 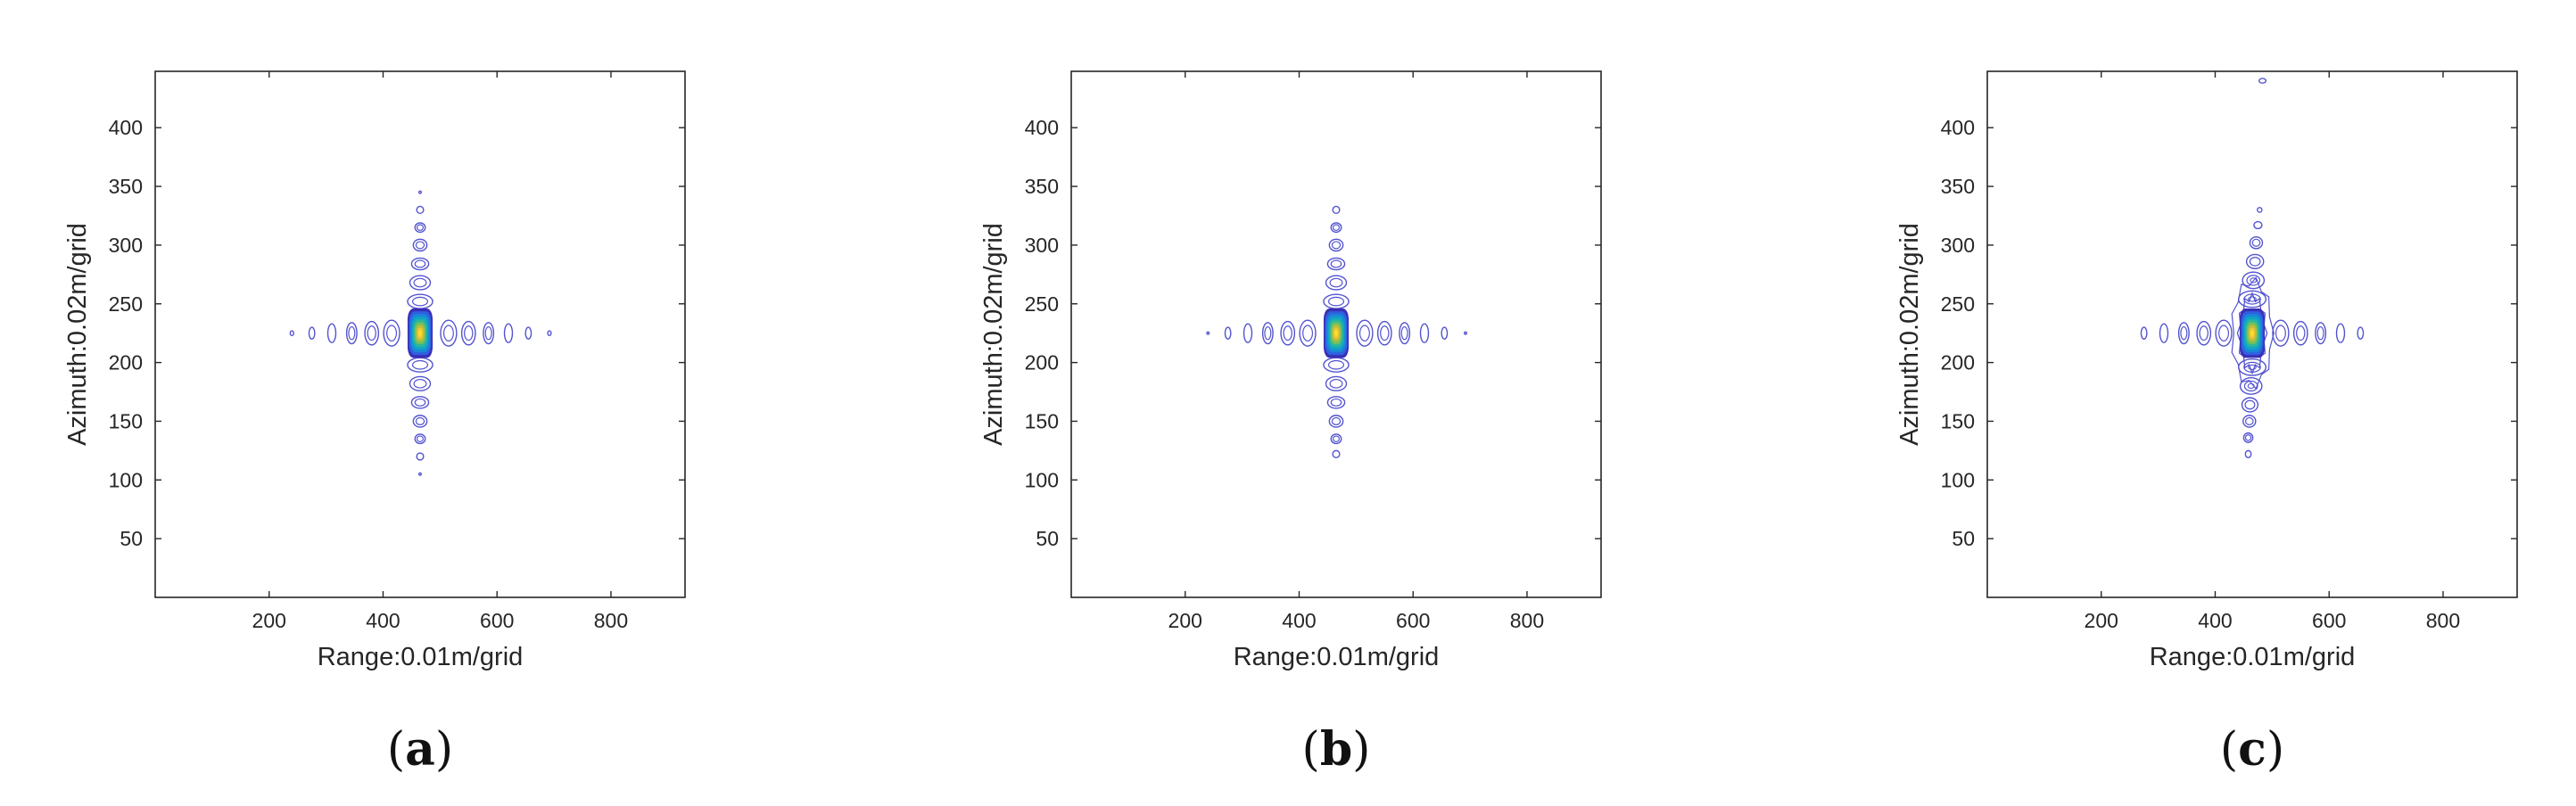 What do you see at coordinates (126, 186) in the screenshot?
I see `y-tick-label: 350` at bounding box center [126, 186].